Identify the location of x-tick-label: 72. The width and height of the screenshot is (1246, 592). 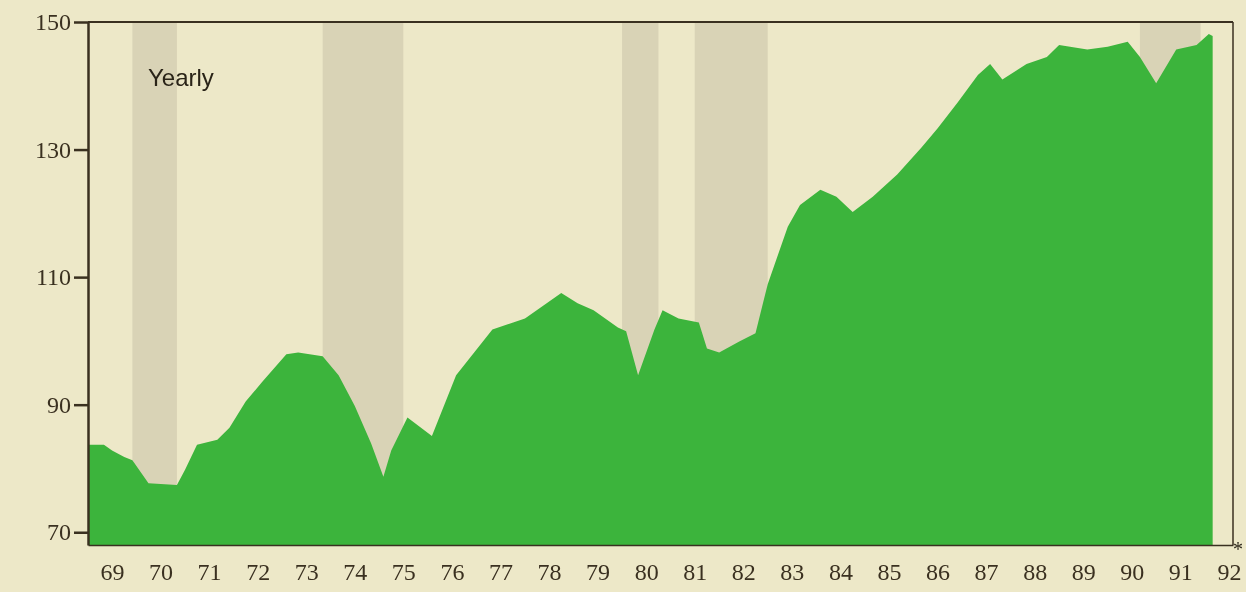
(258, 572).